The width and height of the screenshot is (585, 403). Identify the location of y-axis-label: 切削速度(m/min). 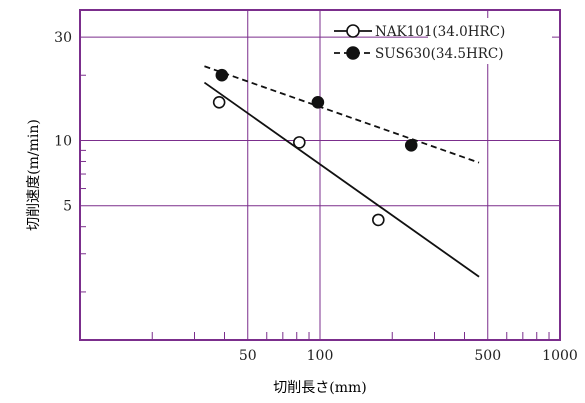
(34, 175).